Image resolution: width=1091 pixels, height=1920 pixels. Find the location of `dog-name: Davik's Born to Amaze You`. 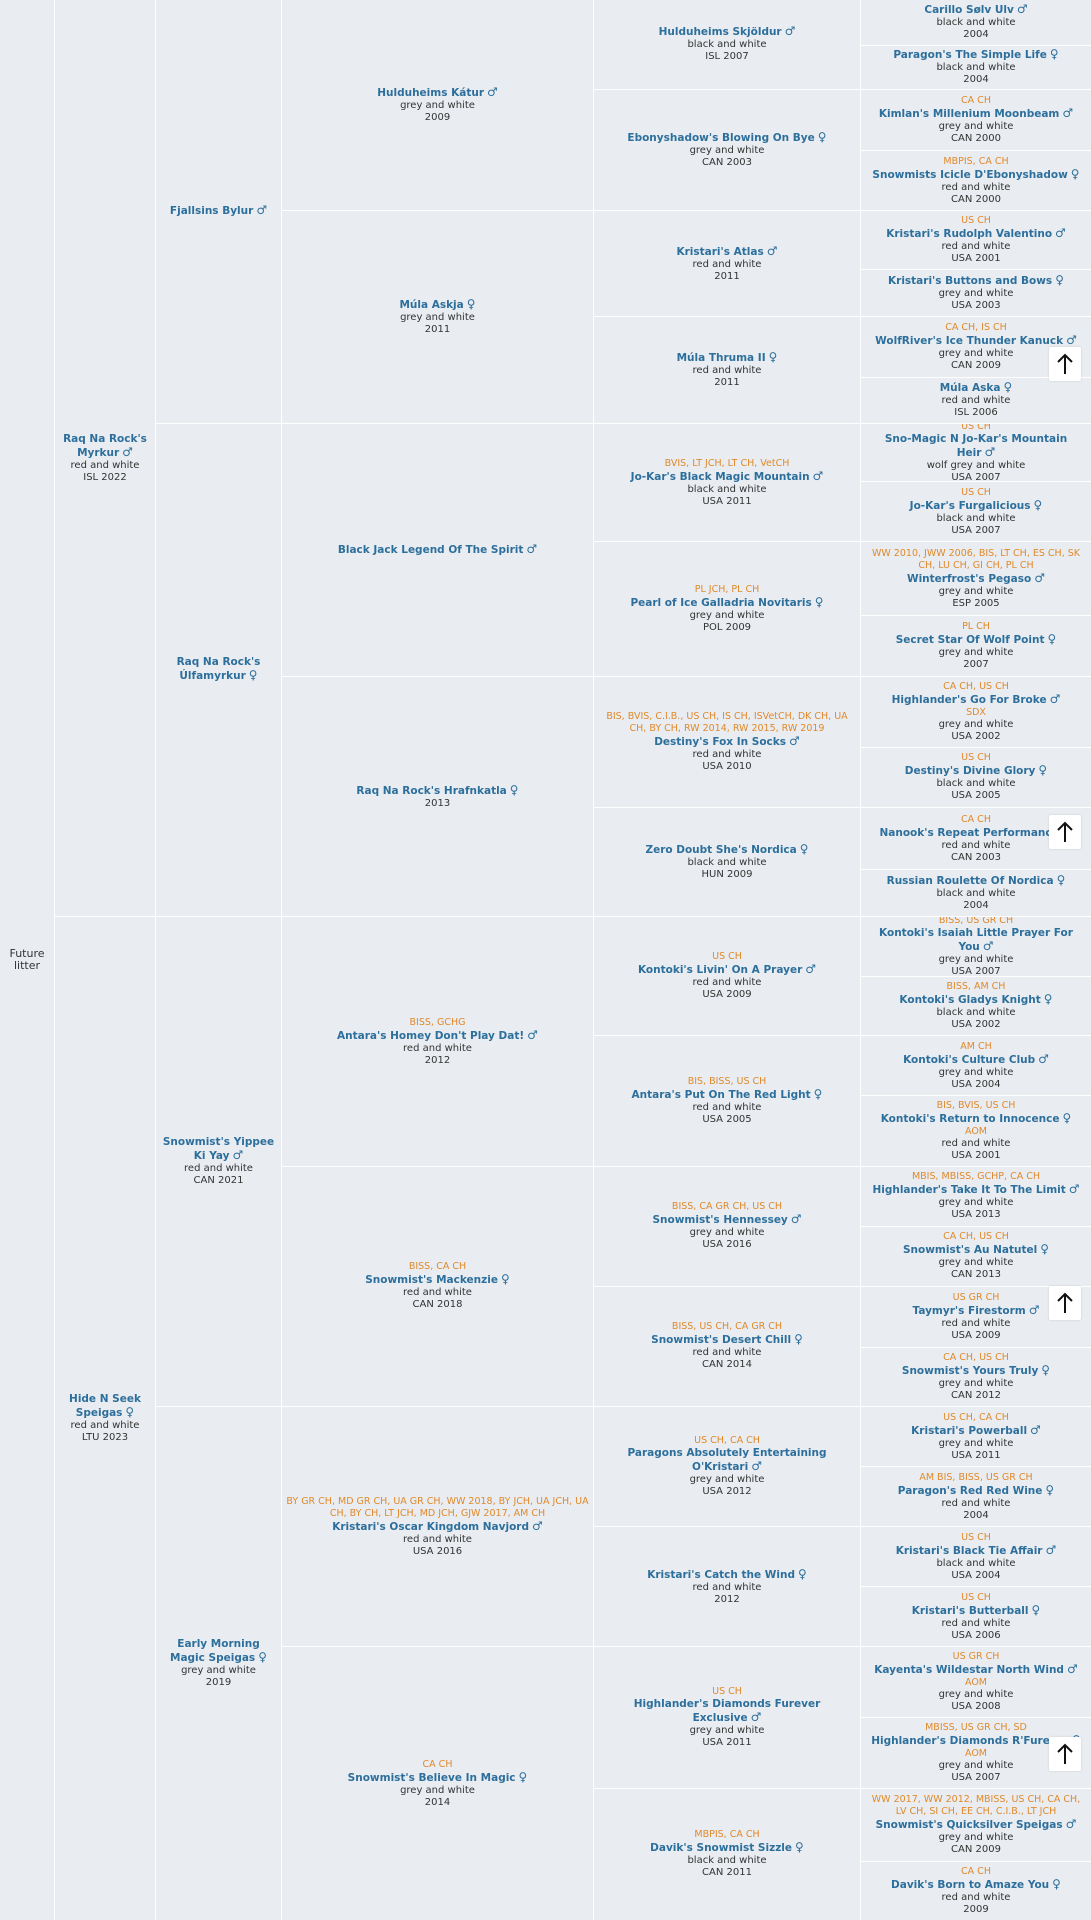

dog-name: Davik's Born to Amaze You is located at coordinates (970, 1885).